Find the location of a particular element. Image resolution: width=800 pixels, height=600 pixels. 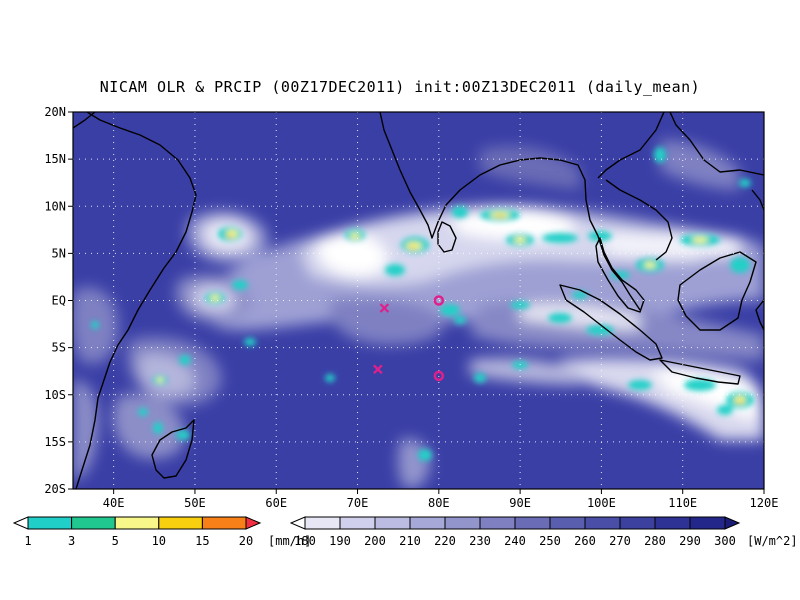

x-tick-label: 90E is located at coordinates (520, 503).